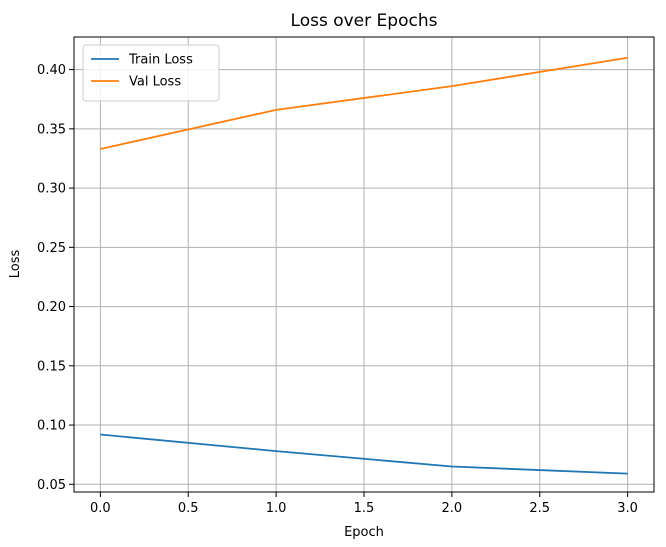 This screenshot has height=547, width=666. What do you see at coordinates (364, 532) in the screenshot?
I see `x-axis-label: Epoch` at bounding box center [364, 532].